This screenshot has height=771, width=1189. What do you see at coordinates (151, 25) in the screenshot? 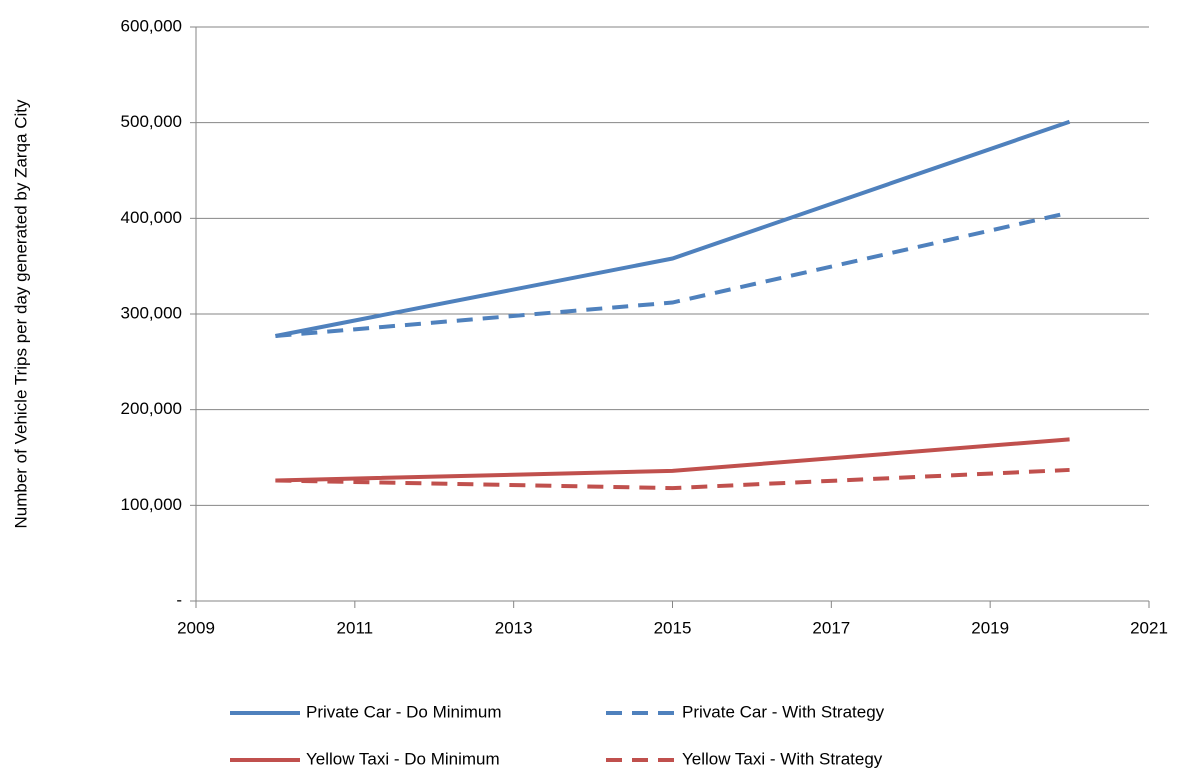
I see `y-tick-label: 600,000` at bounding box center [151, 25].